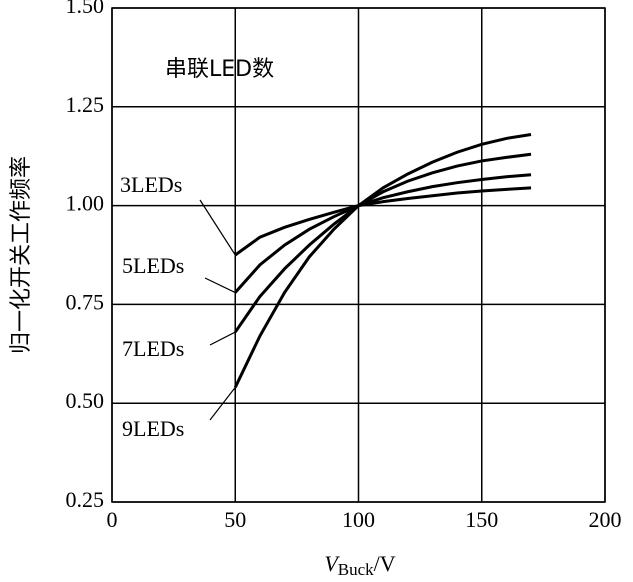 Image resolution: width=633 pixels, height=582 pixels. What do you see at coordinates (153, 428) in the screenshot?
I see `series-label: 9LEDs` at bounding box center [153, 428].